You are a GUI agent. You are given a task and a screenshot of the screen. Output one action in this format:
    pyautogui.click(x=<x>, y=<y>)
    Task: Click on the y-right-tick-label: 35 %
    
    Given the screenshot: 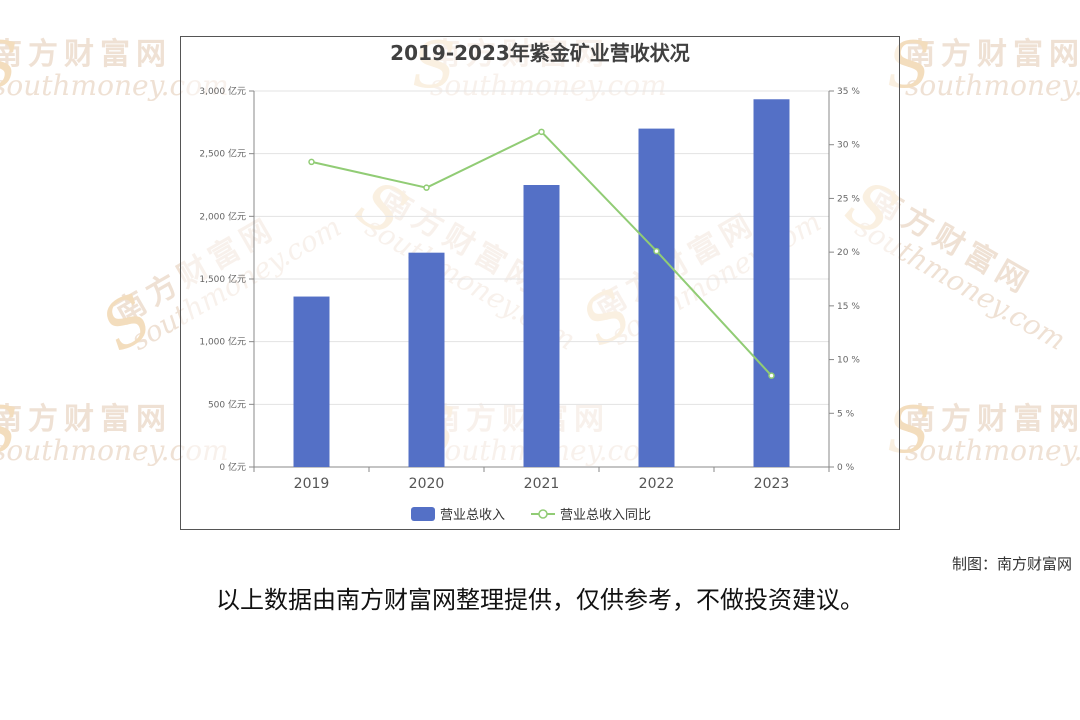 What is the action you would take?
    pyautogui.click(x=848, y=92)
    